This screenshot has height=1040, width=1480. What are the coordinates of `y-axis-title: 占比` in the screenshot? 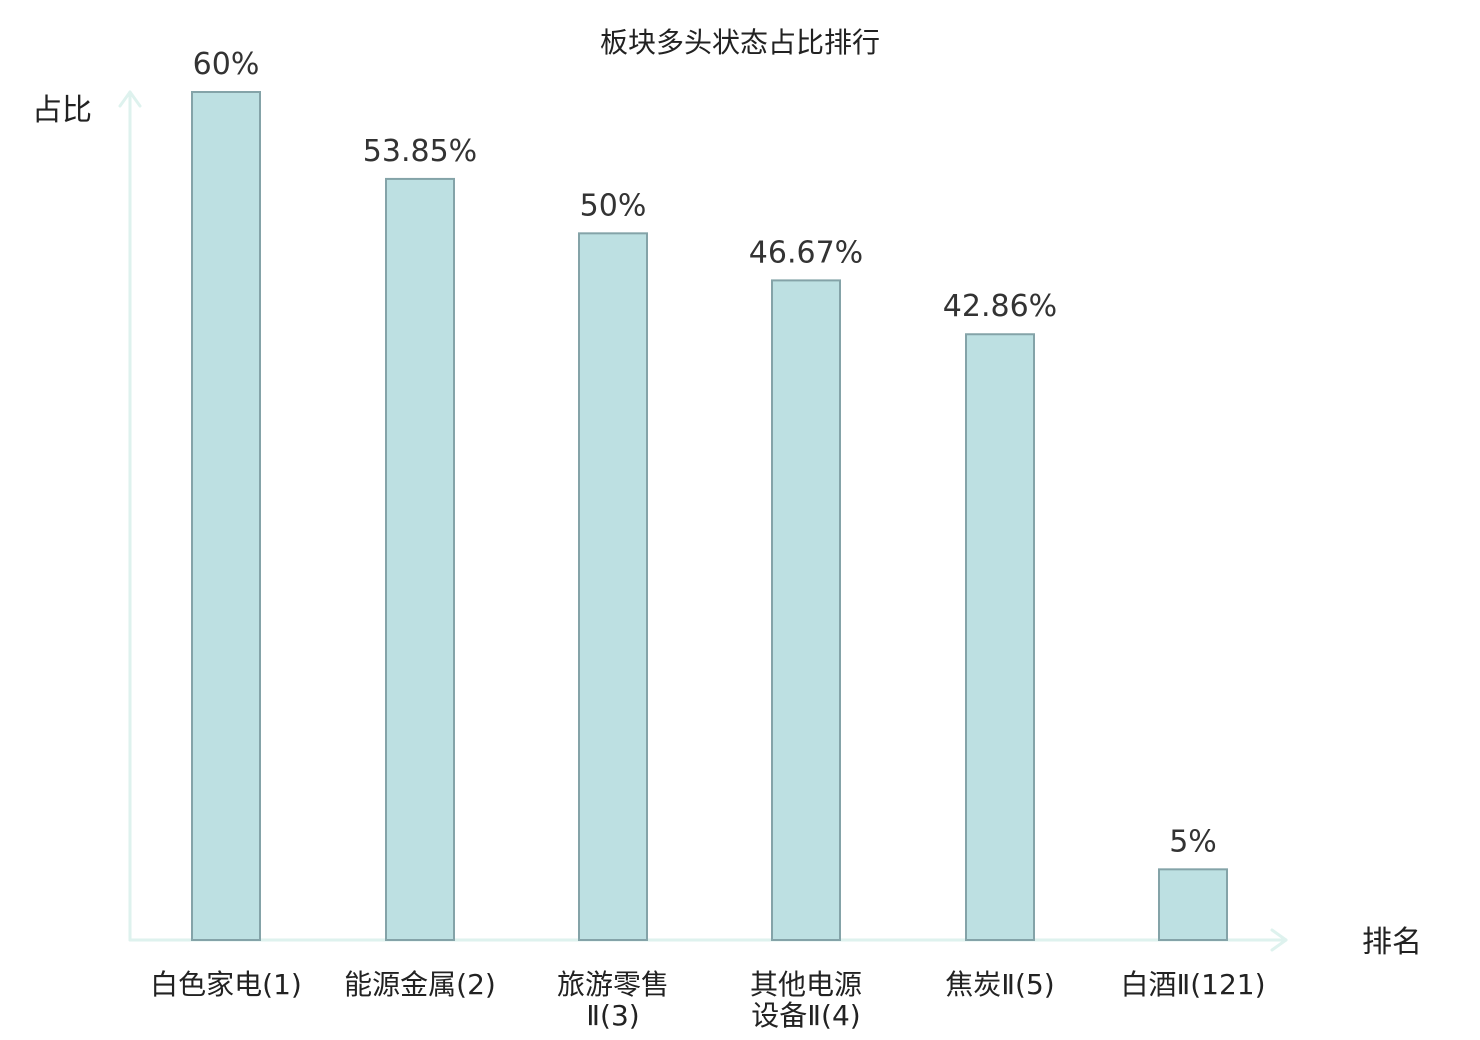 It's located at (62, 110).